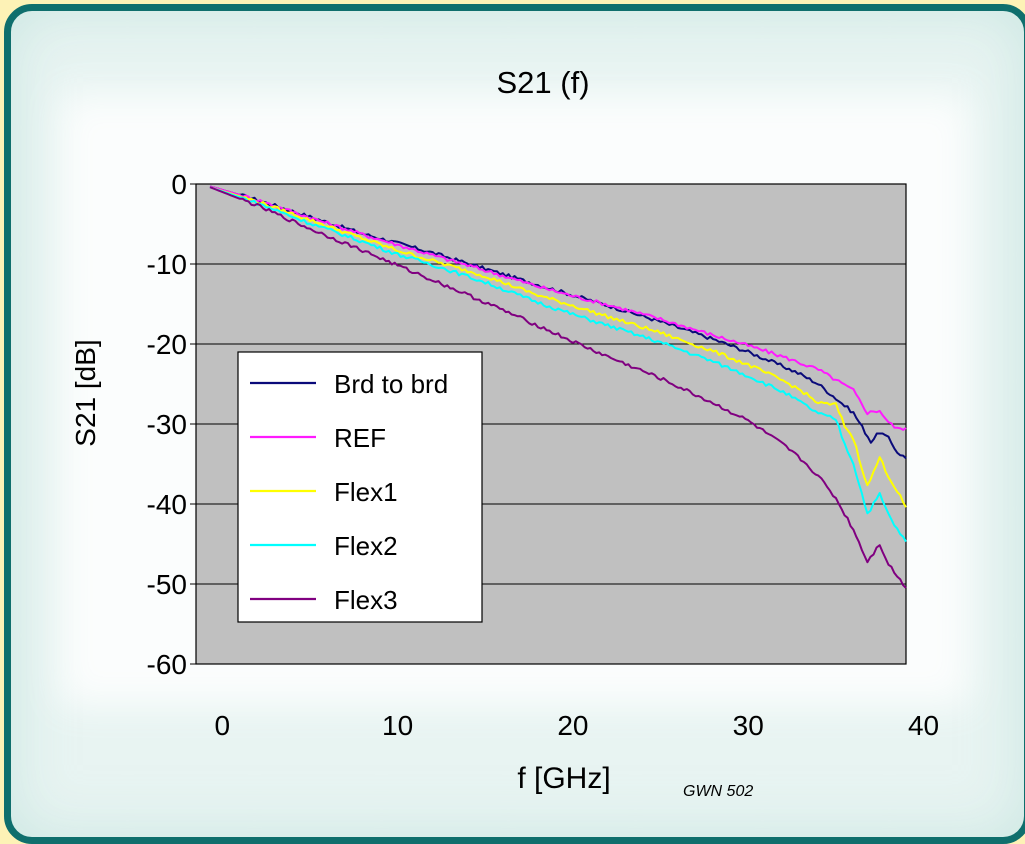 This screenshot has width=1025, height=844. I want to click on legend-label-2: Flex1, so click(366, 492).